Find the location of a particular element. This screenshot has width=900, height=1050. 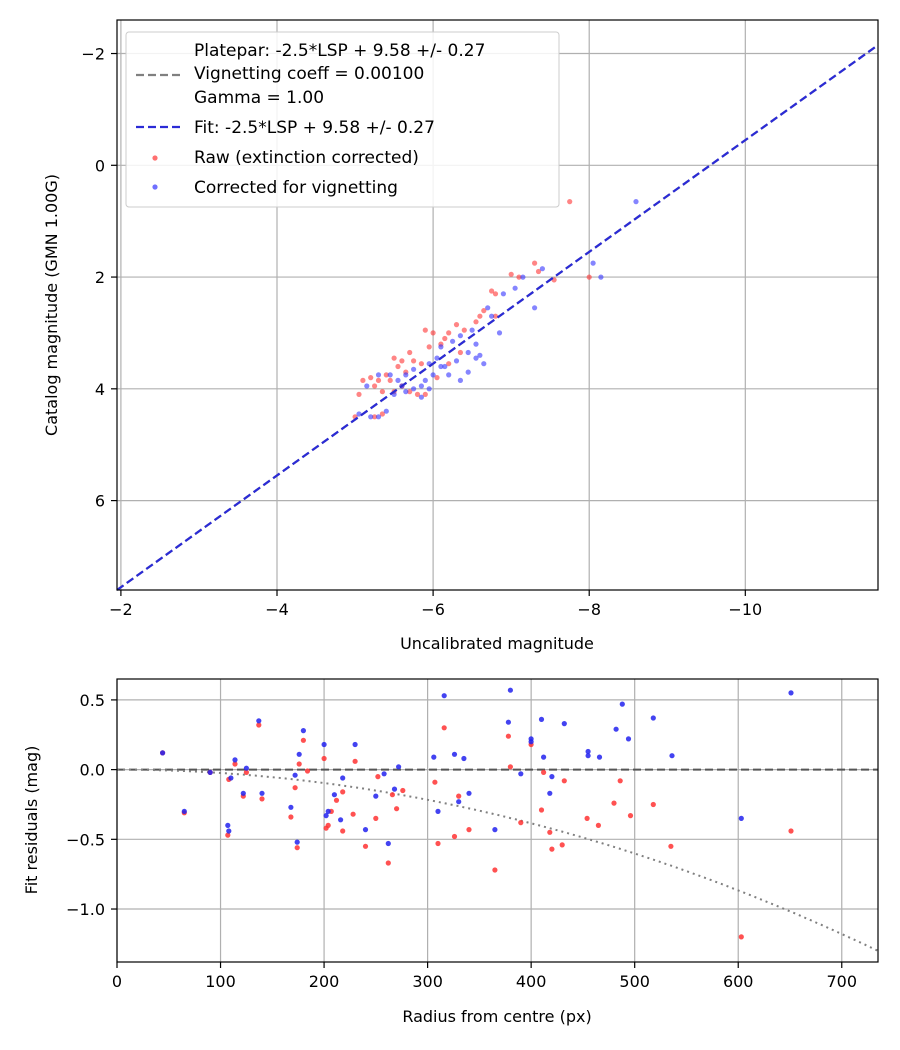

legend-gamma-label: Gamma = 1.00 is located at coordinates (259, 98).